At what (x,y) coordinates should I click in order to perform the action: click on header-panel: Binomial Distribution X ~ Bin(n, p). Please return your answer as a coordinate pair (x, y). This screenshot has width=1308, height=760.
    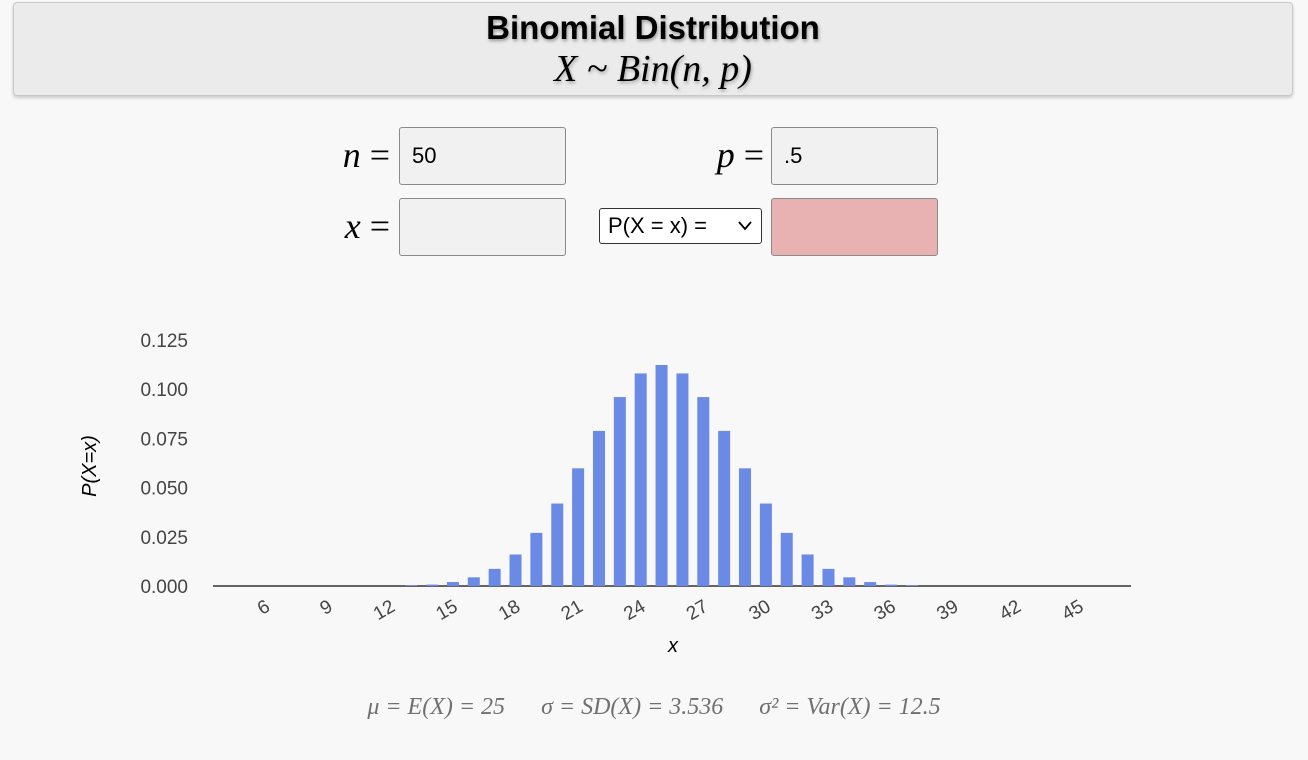
    Looking at the image, I should click on (653, 49).